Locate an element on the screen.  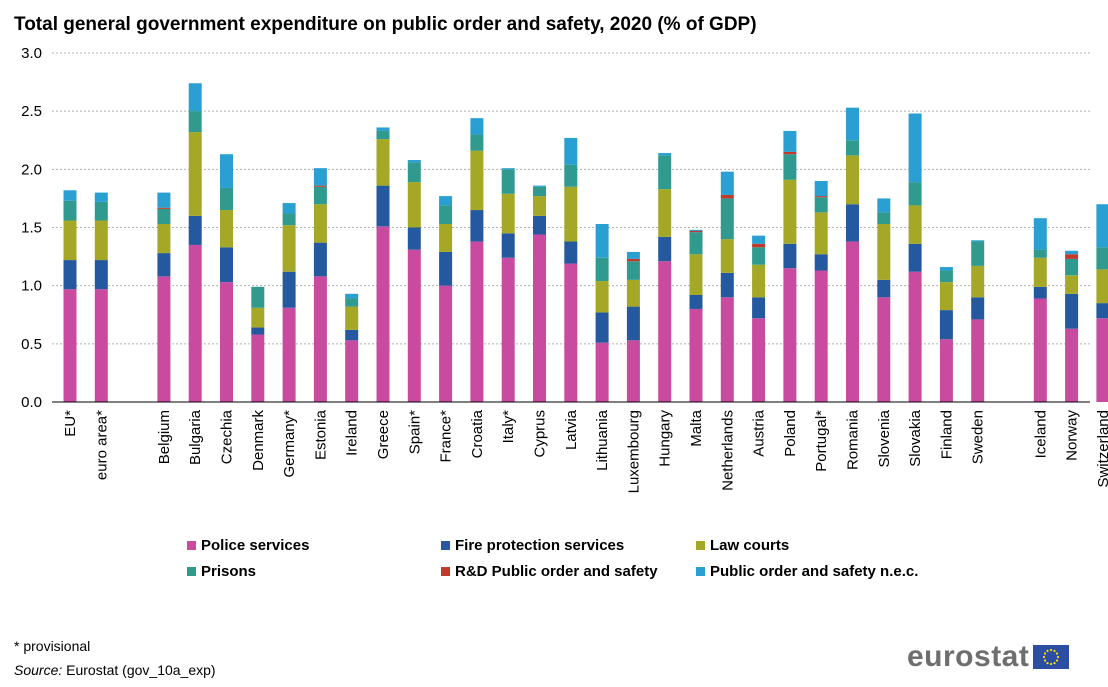
legend-label: R&D Public order and safety is located at coordinates (556, 571).